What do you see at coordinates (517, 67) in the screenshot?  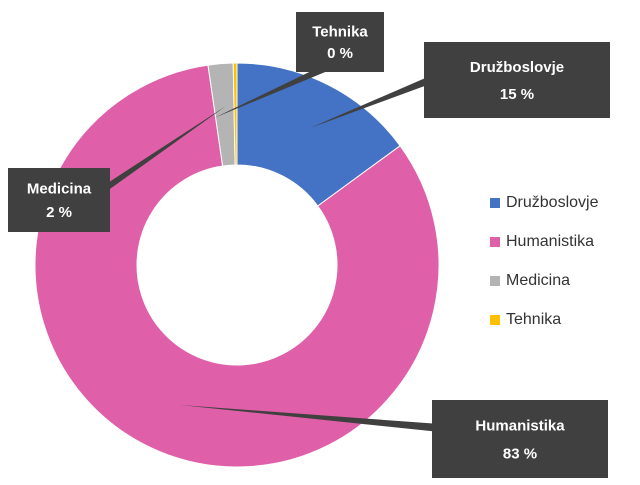 I see `data-label-name: Družboslovje` at bounding box center [517, 67].